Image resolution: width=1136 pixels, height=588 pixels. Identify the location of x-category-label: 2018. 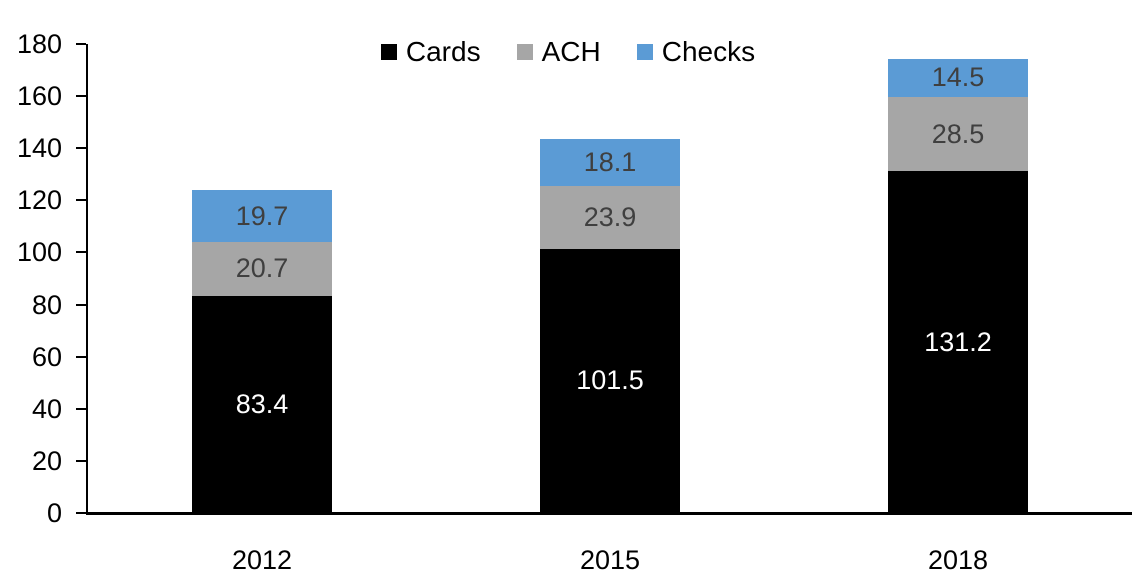
(958, 560).